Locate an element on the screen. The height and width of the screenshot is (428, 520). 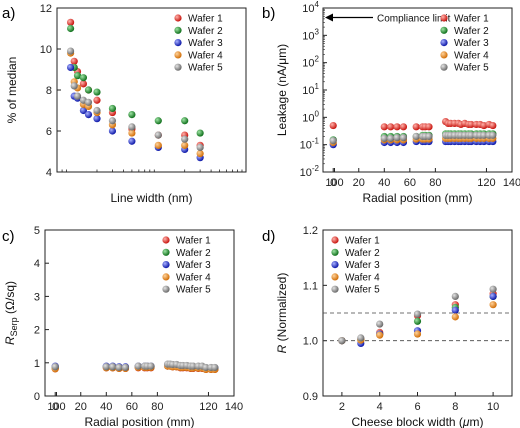
y-tick-label: 1.2 is located at coordinates (310, 231).